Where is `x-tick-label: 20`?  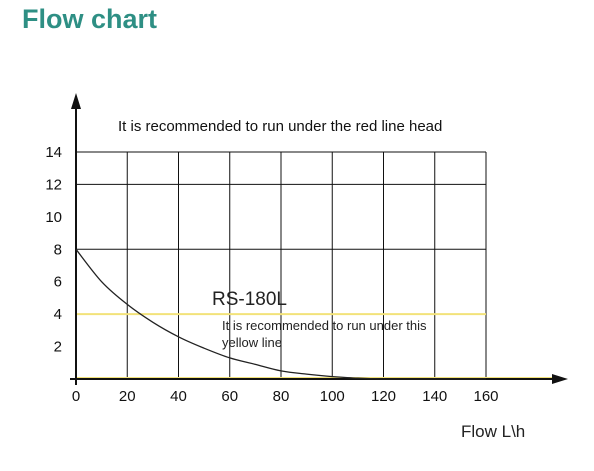 x-tick-label: 20 is located at coordinates (127, 396).